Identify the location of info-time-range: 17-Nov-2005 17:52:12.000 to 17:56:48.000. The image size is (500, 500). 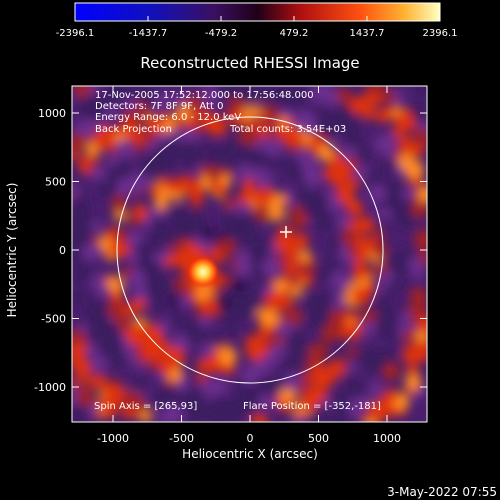
(204, 95).